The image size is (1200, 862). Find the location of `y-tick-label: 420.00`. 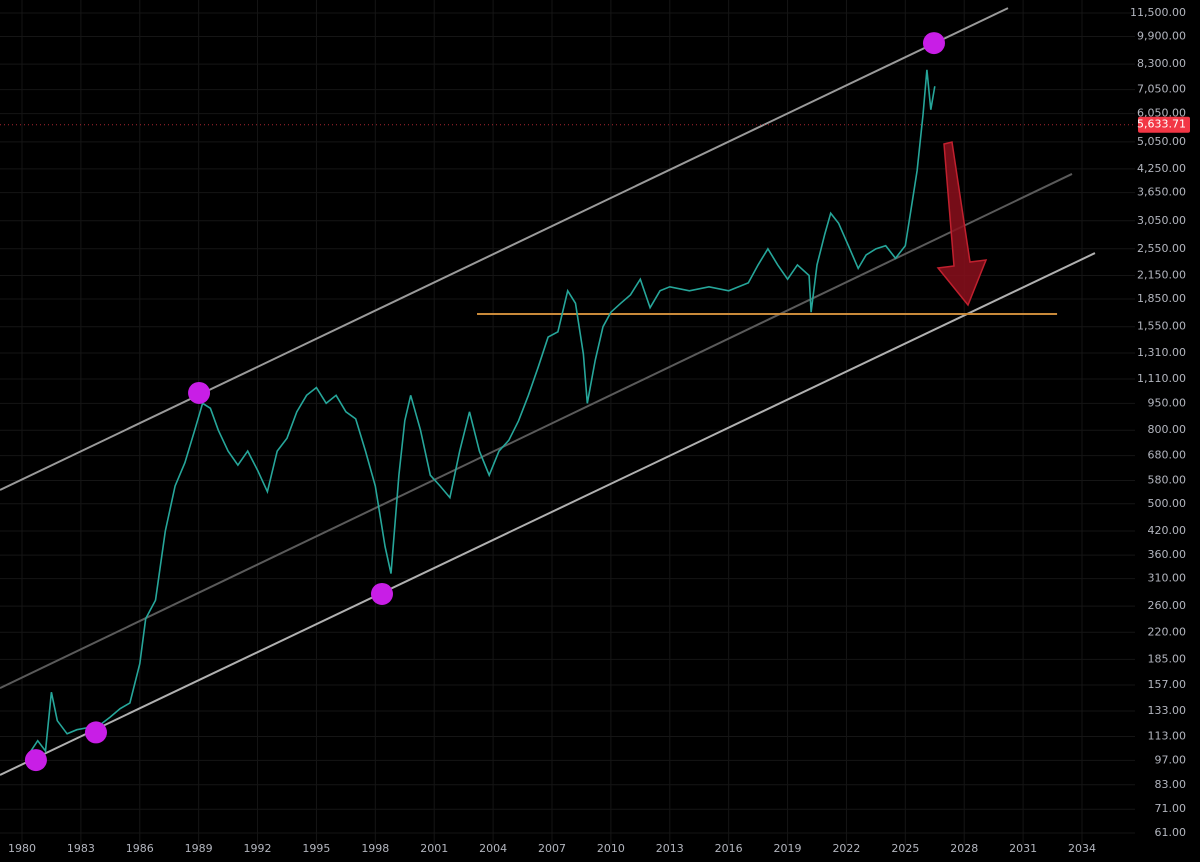

y-tick-label: 420.00 is located at coordinates (1167, 530).